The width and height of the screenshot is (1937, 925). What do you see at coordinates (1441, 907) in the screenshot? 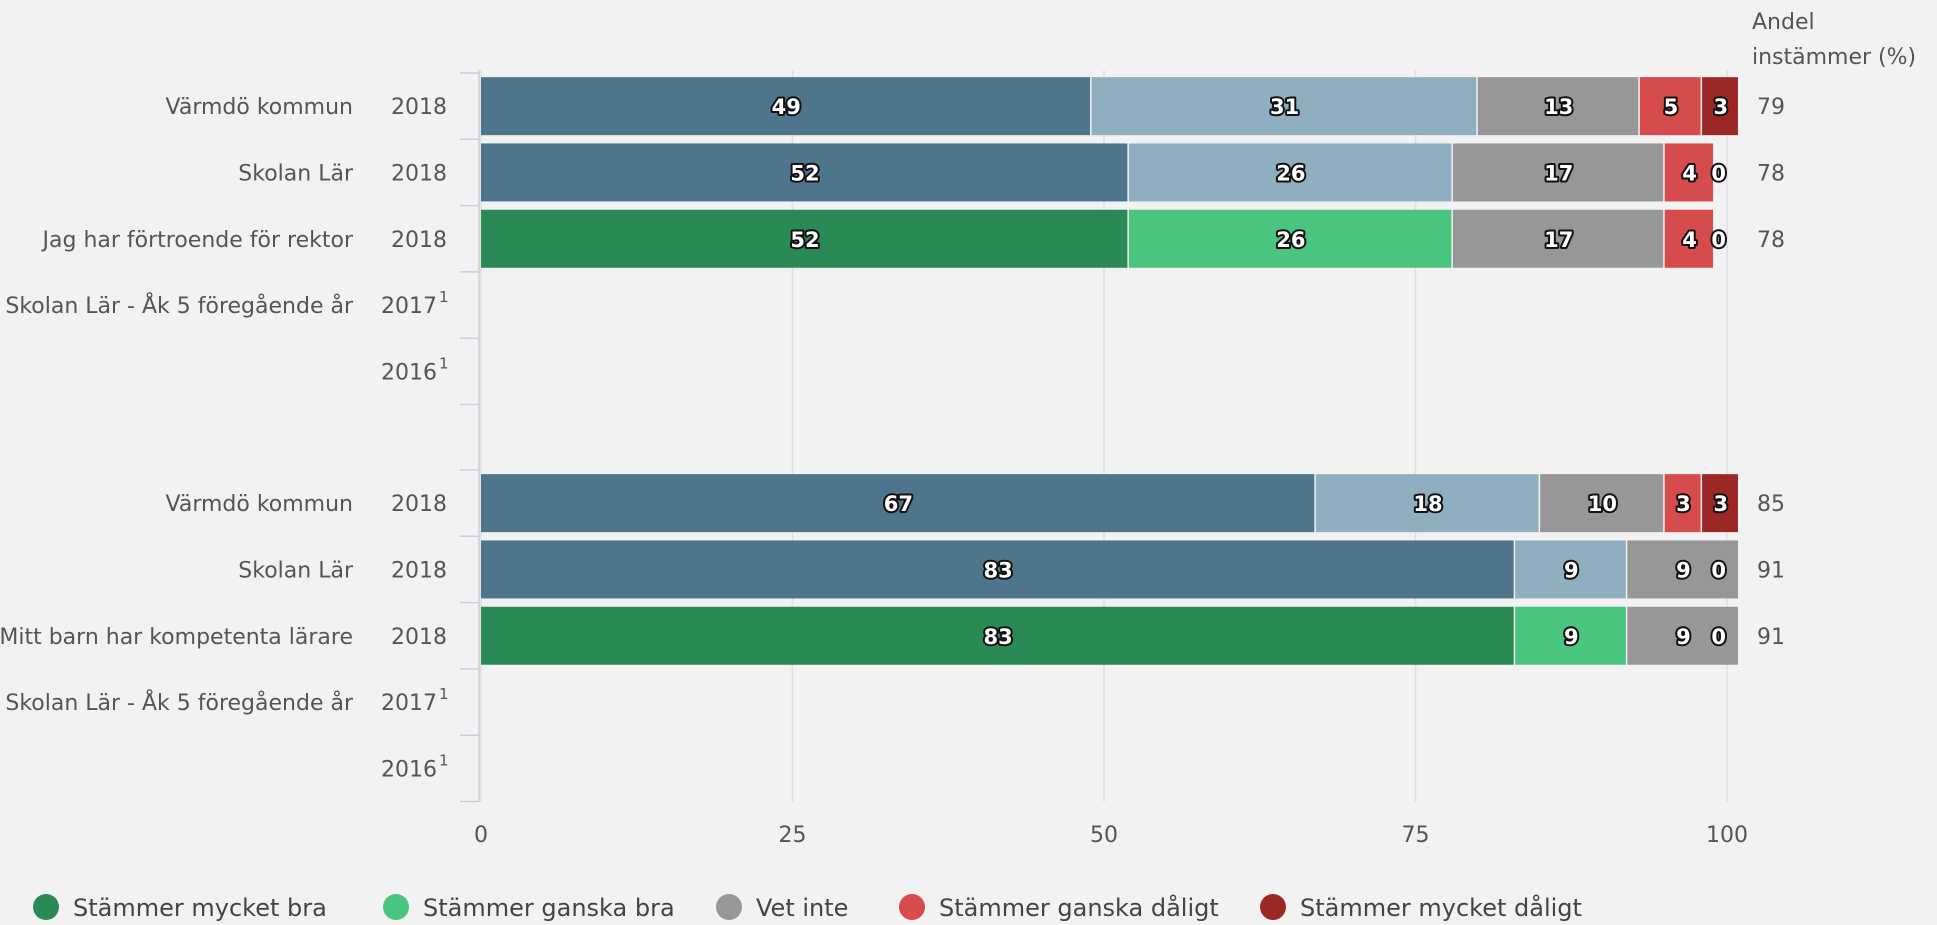
I see `legend-label: Stämmer mycket dåligt` at bounding box center [1441, 907].